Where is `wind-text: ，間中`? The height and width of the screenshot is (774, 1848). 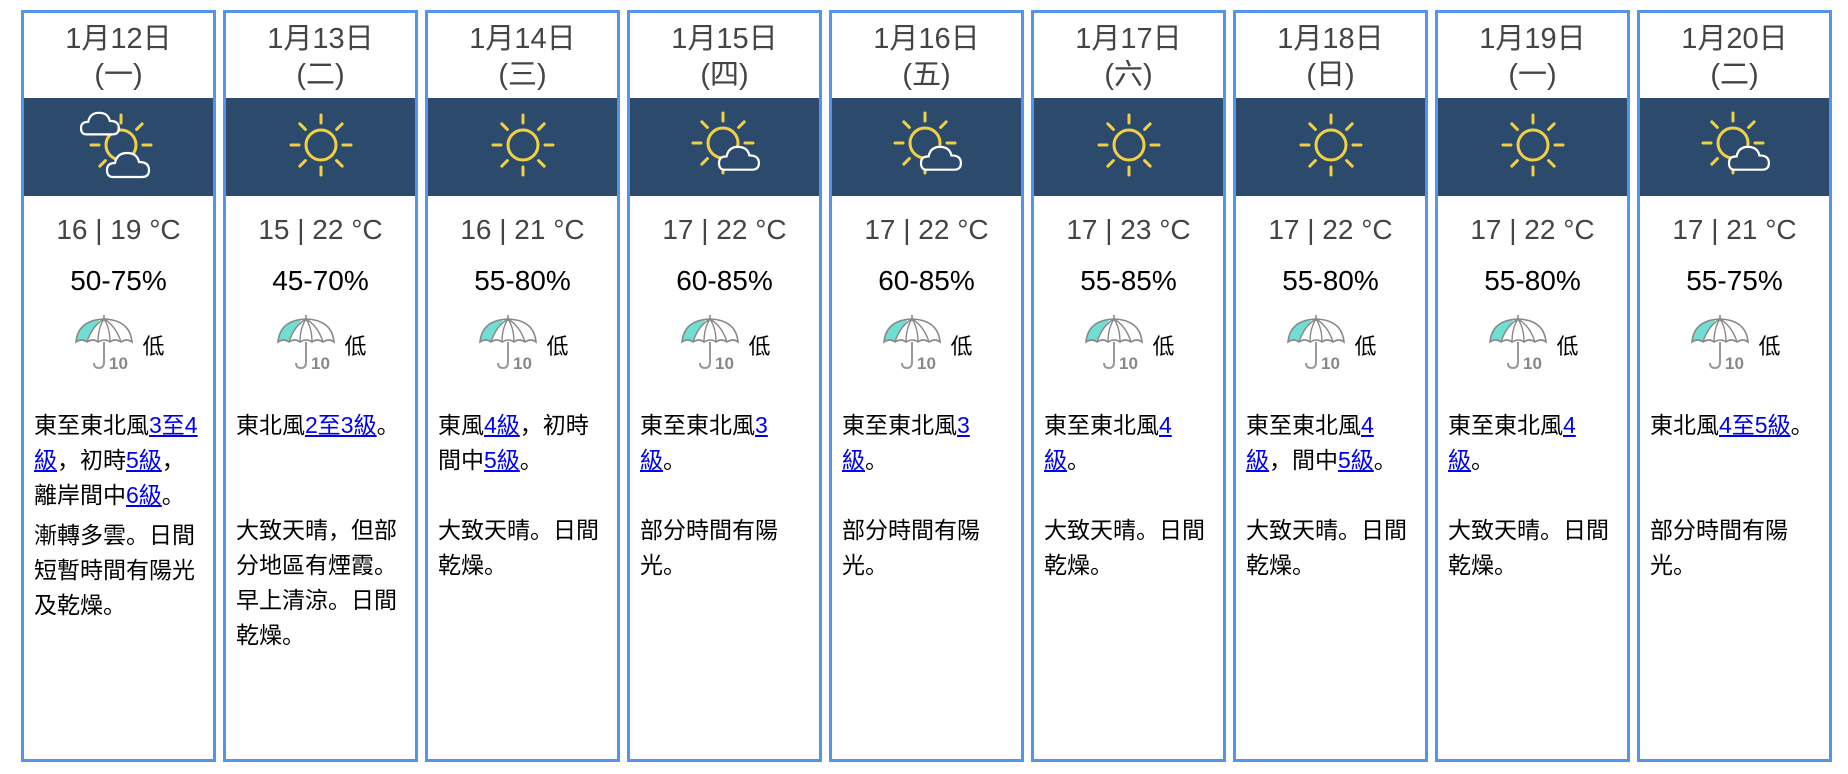 wind-text: ，間中 is located at coordinates (1303, 460).